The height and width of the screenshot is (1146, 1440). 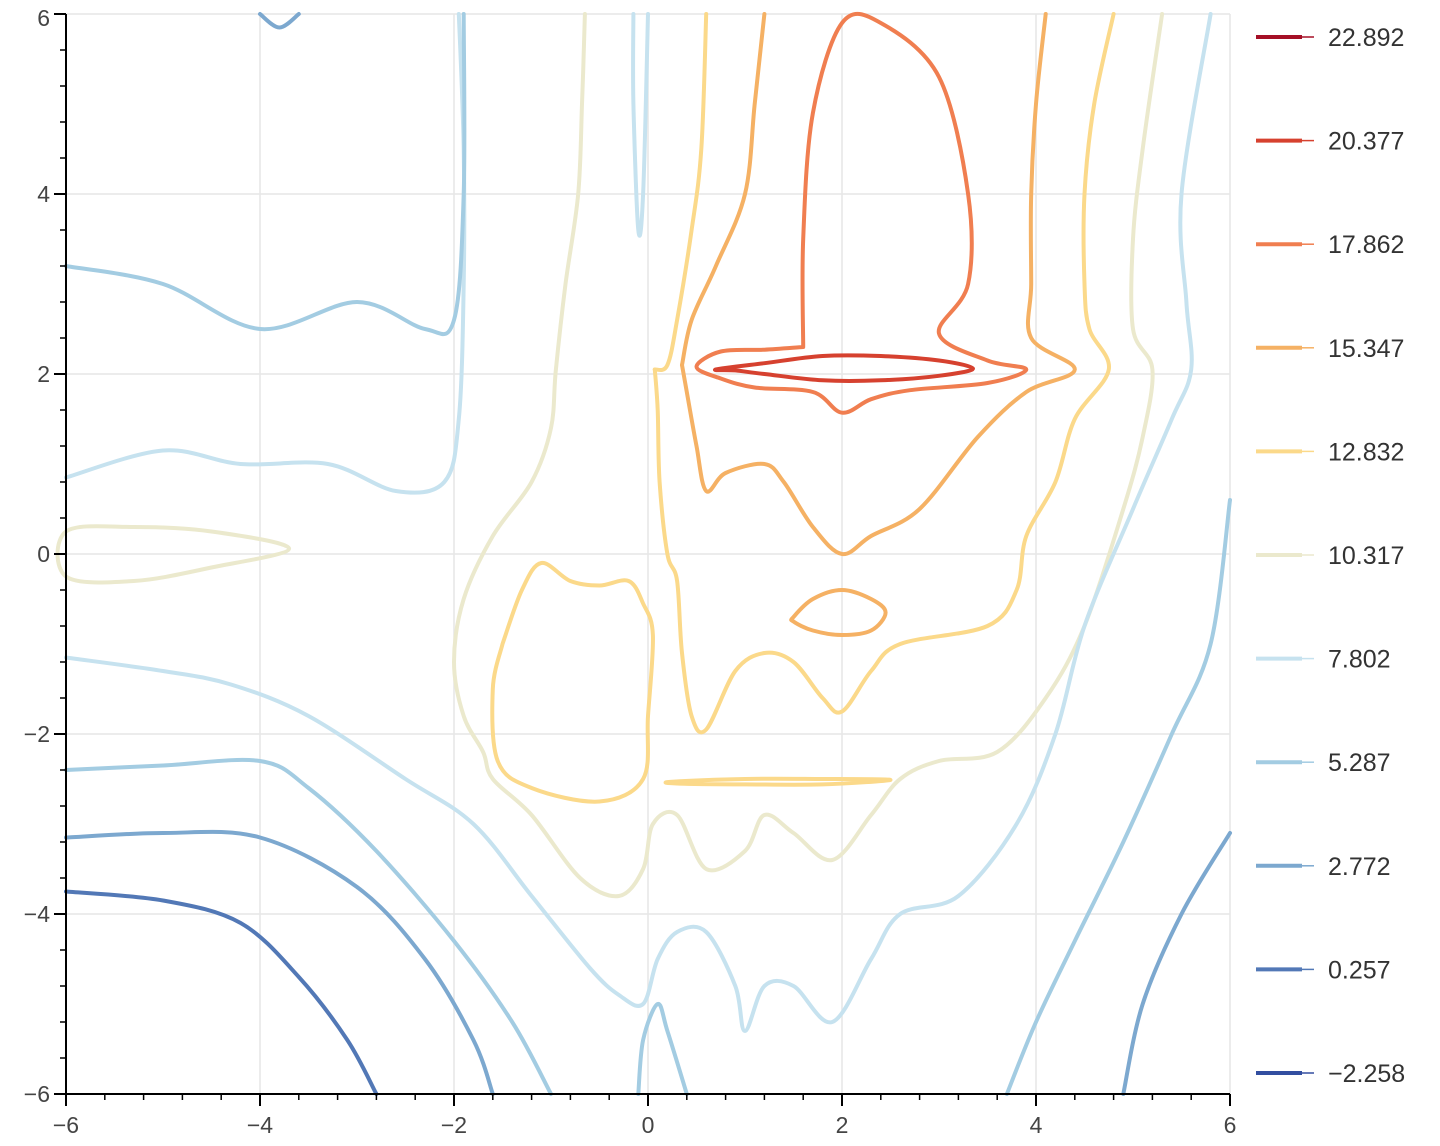 I want to click on legend-label: 2.772, so click(x=1359, y=867).